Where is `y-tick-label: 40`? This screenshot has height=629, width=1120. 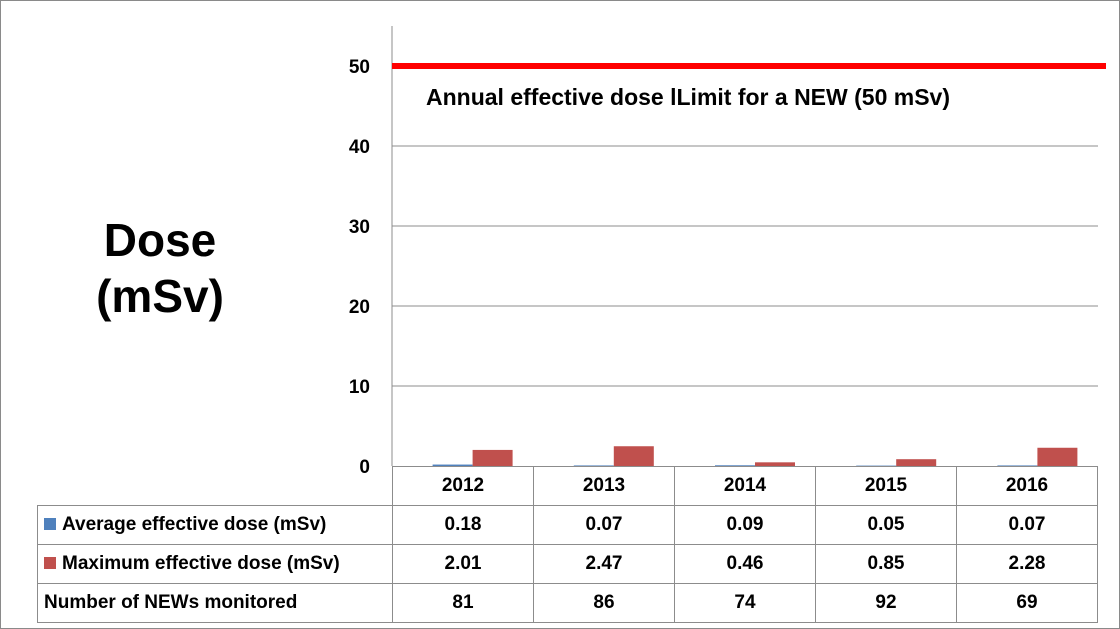
y-tick-label: 40 is located at coordinates (359, 147).